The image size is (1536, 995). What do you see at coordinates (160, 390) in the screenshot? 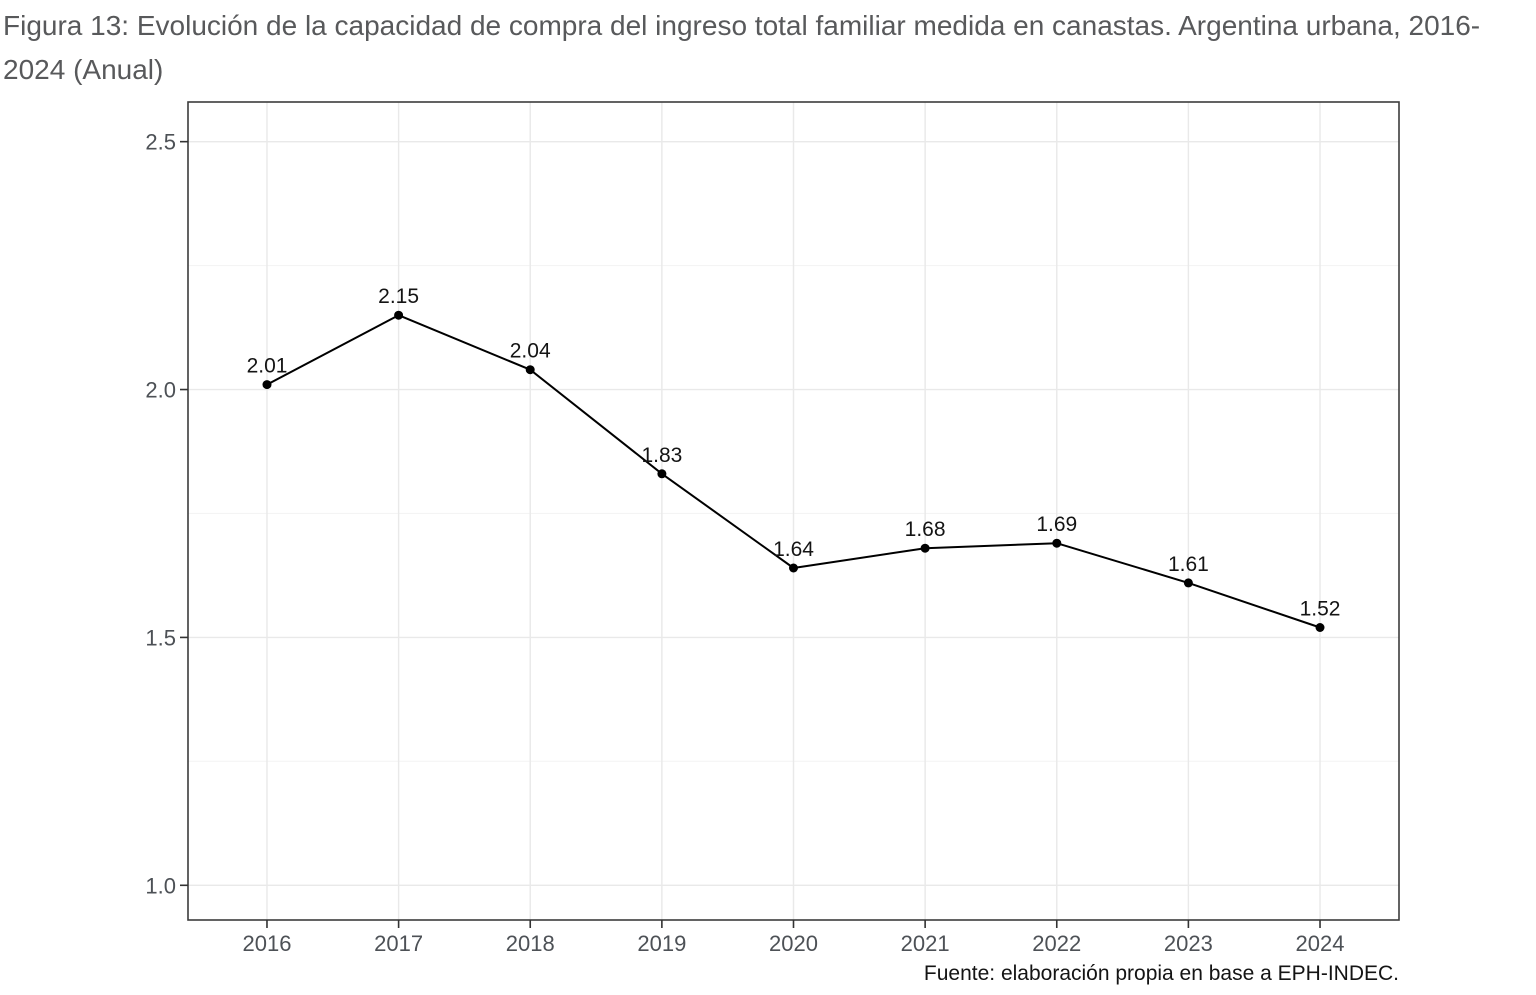
I see `y-tick-label: 2.0` at bounding box center [160, 390].